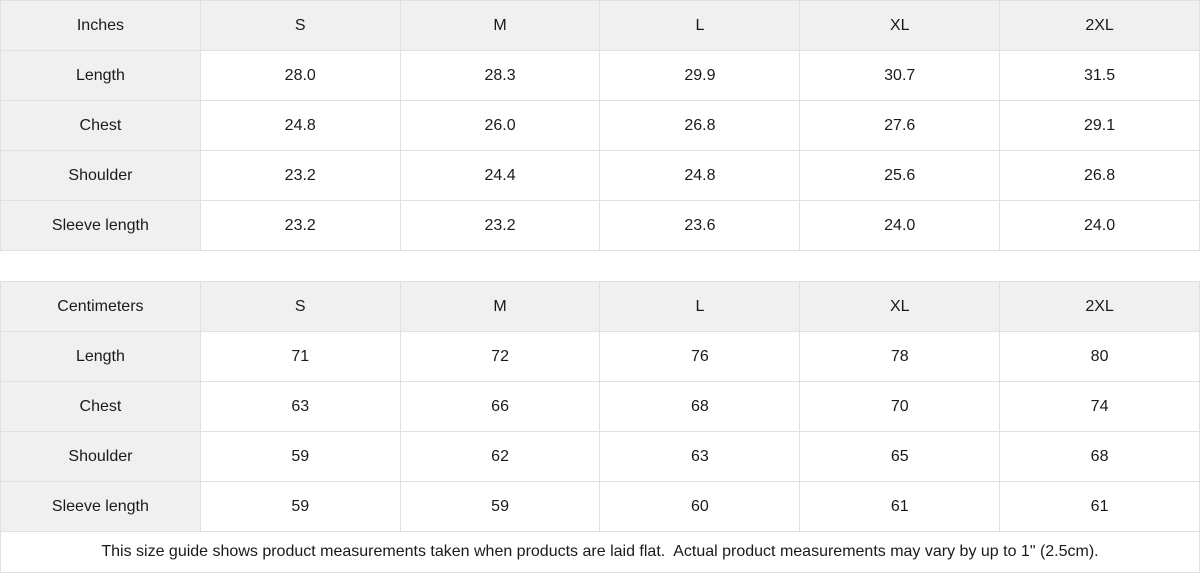  What do you see at coordinates (500, 456) in the screenshot?
I see `size-value-cell: 62` at bounding box center [500, 456].